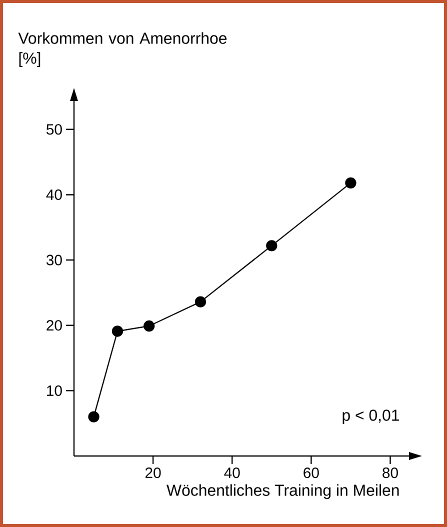 The image size is (447, 527). Describe the element at coordinates (282, 492) in the screenshot. I see `x-axis-title: Wöchentliches Training in Meilen` at that location.